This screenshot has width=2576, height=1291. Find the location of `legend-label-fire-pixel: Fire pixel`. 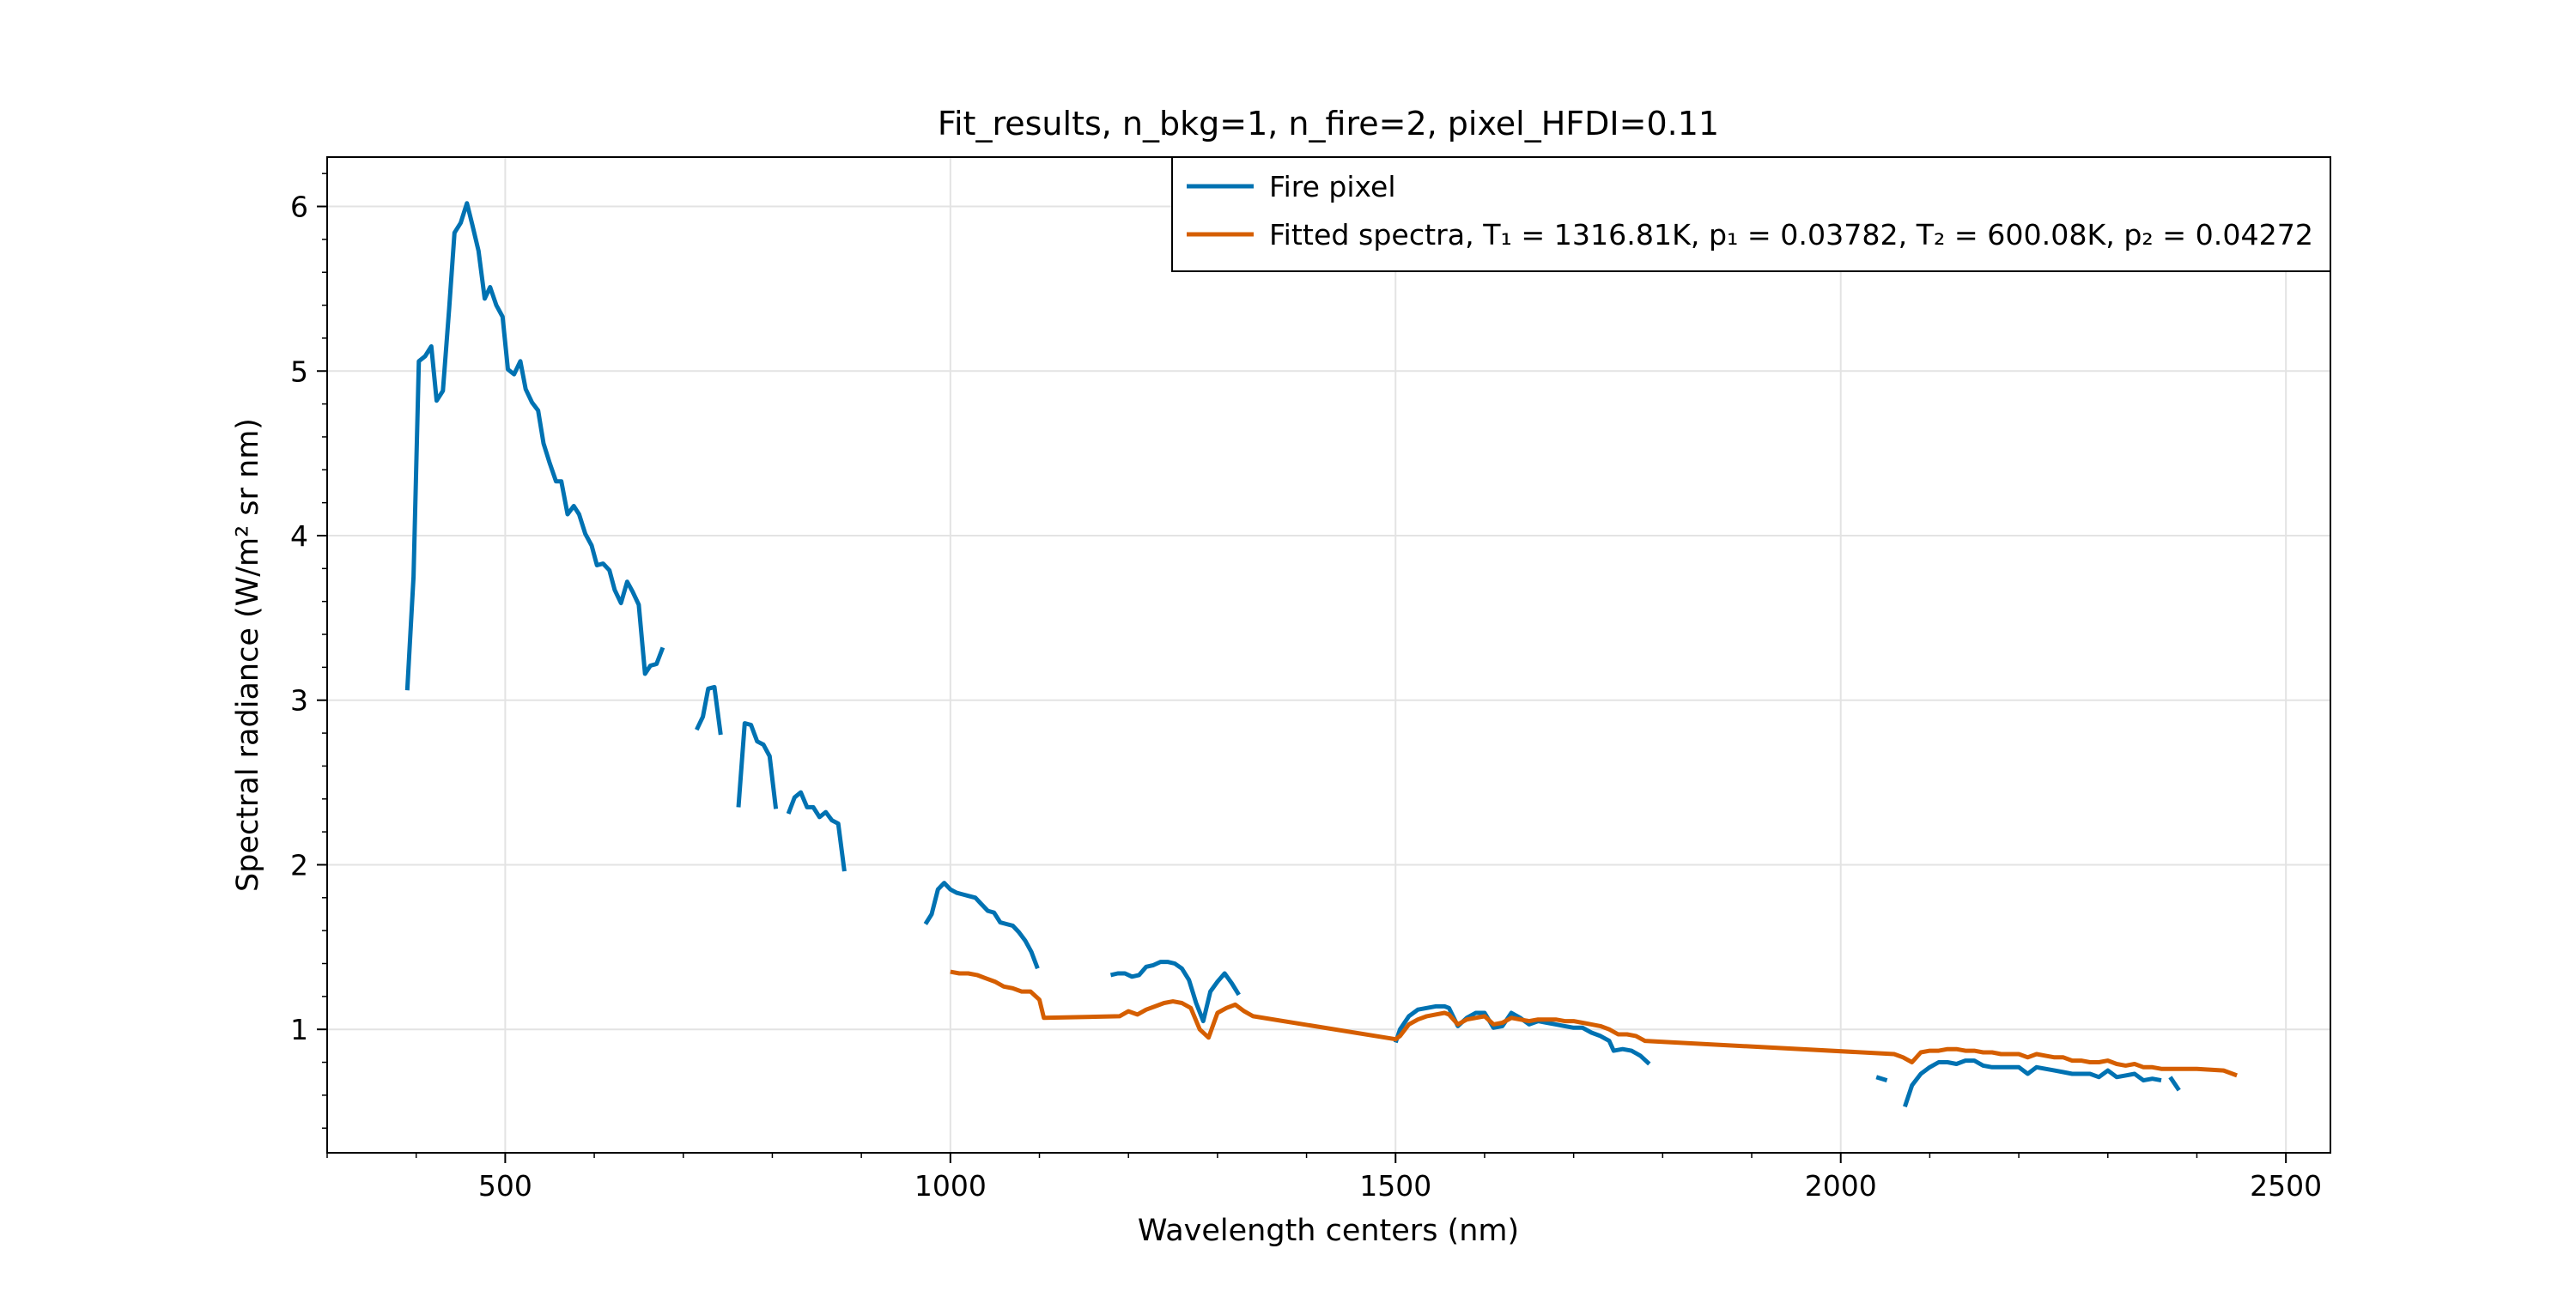

legend-label-fire-pixel: Fire pixel is located at coordinates (1332, 187).